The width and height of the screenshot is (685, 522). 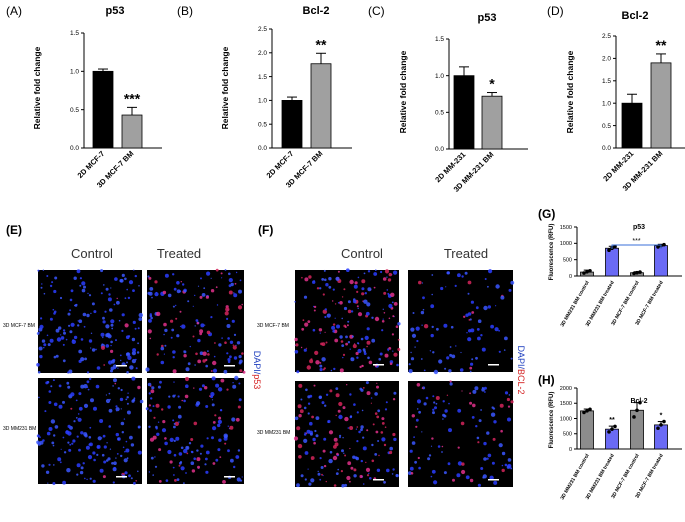 What do you see at coordinates (273, 433) in the screenshot?
I see `row-label: 3D MM231 BM` at bounding box center [273, 433].